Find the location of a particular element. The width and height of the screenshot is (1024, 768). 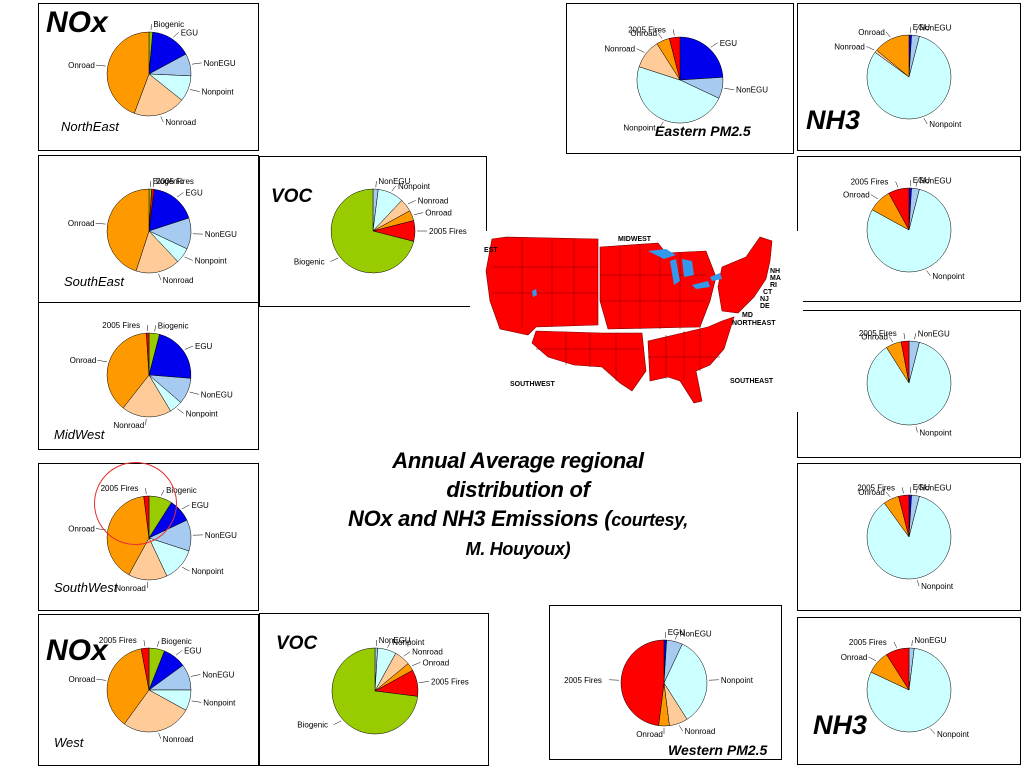

map-great-lakes is located at coordinates (627, 273).